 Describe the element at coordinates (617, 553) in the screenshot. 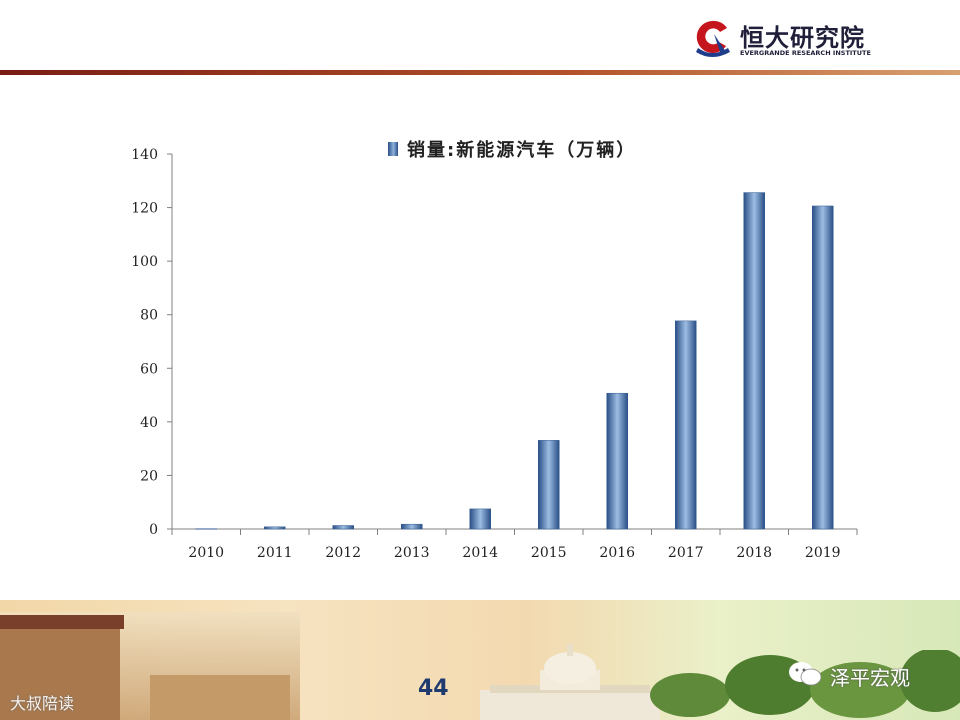

I see `x-tick-label: 2016` at that location.